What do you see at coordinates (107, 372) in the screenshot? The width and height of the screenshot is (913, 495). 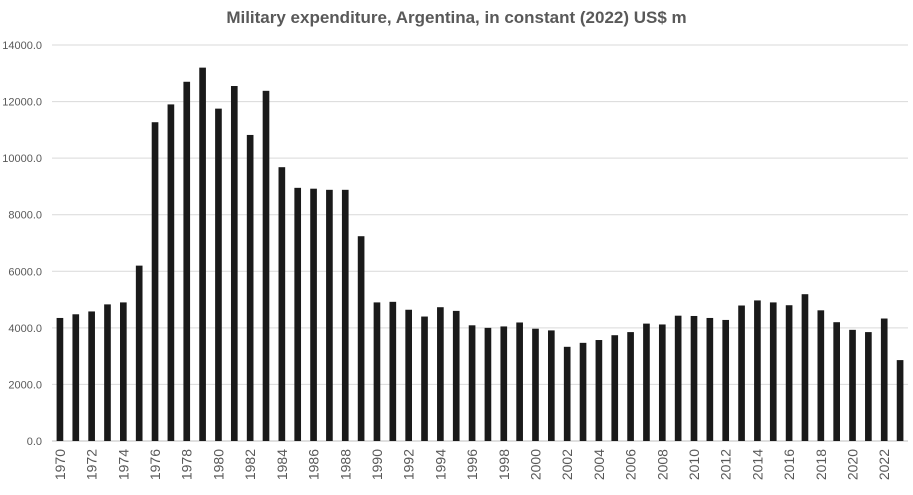 I see `bar-1973` at bounding box center [107, 372].